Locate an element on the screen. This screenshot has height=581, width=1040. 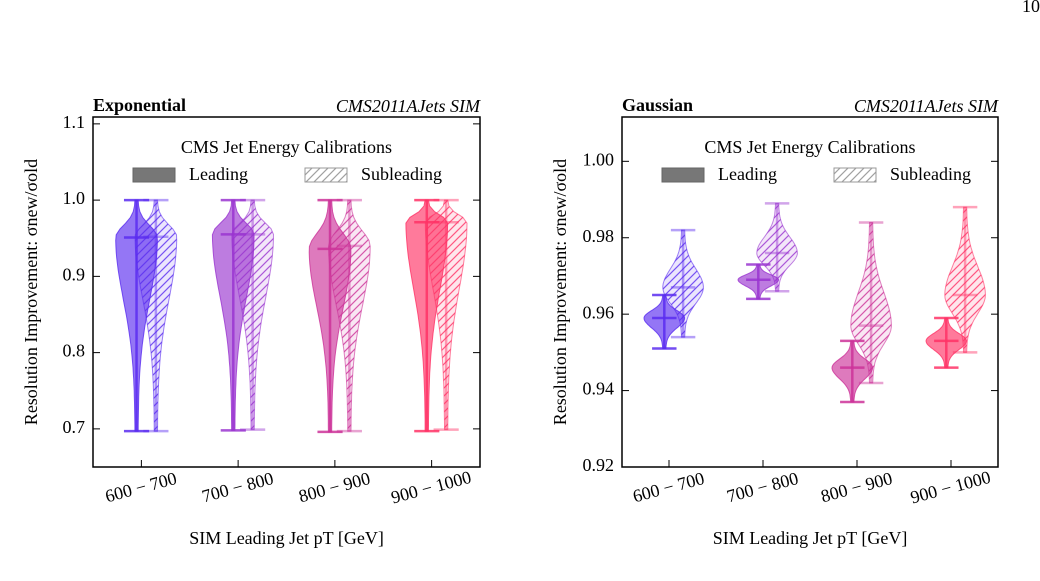
y-tick-label: 0.7 is located at coordinates (74, 427).